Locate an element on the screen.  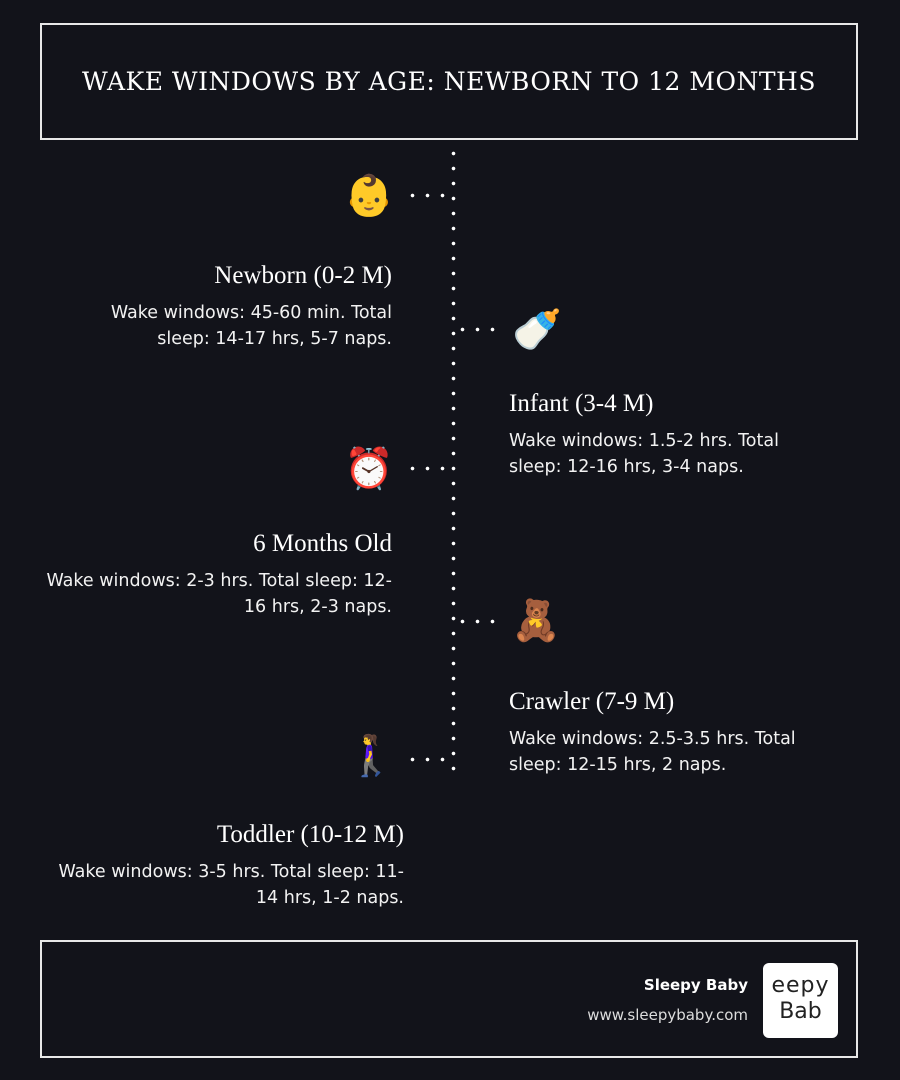
brand-url: www.sleepybaby.com is located at coordinates (667, 1015).